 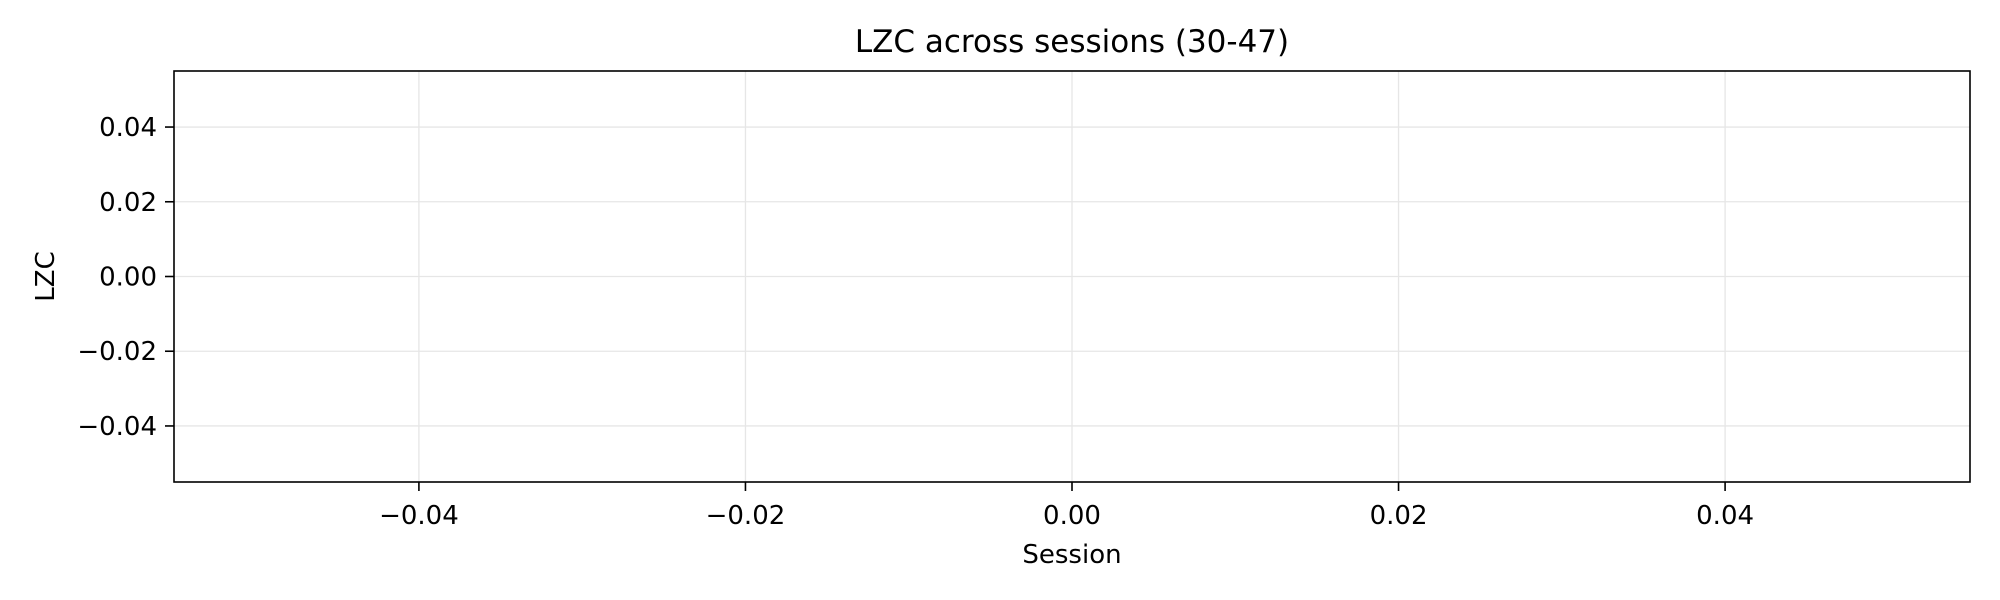 What do you see at coordinates (117, 427) in the screenshot?
I see `y-tick-label: −0.04` at bounding box center [117, 427].